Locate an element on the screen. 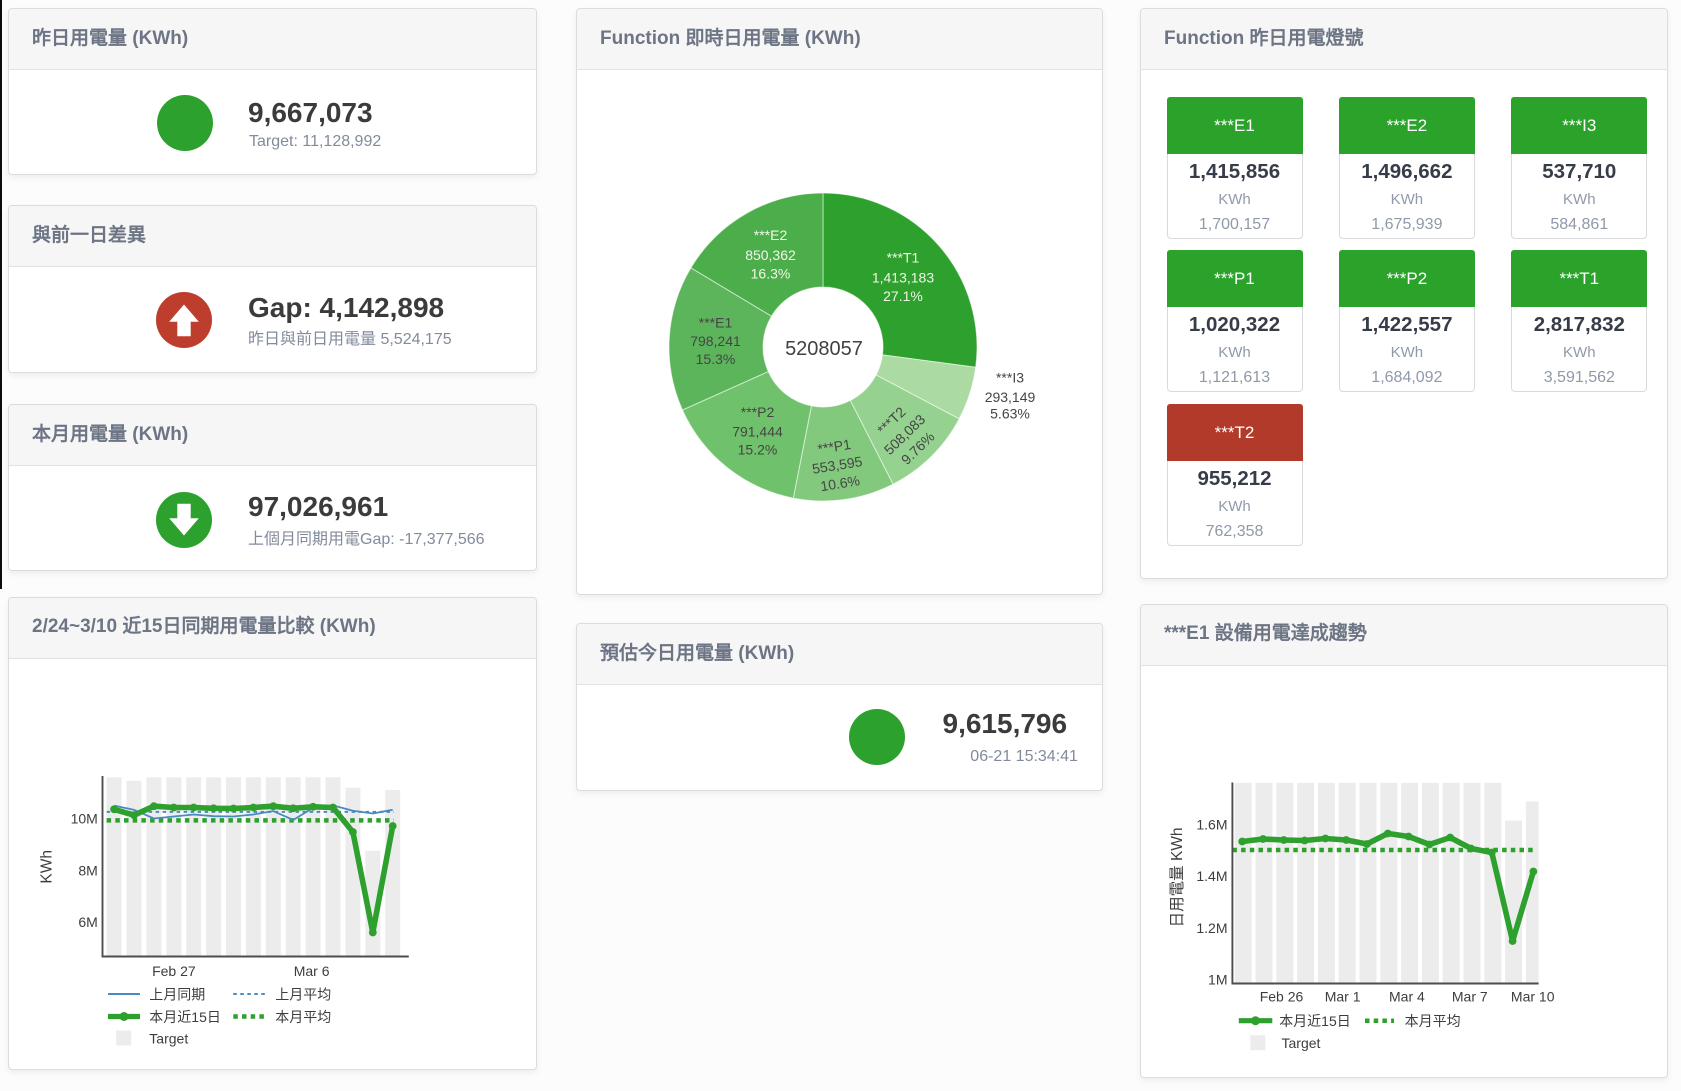 The width and height of the screenshot is (1681, 1091). svg-text: ***I3 is located at coordinates (1010, 378).